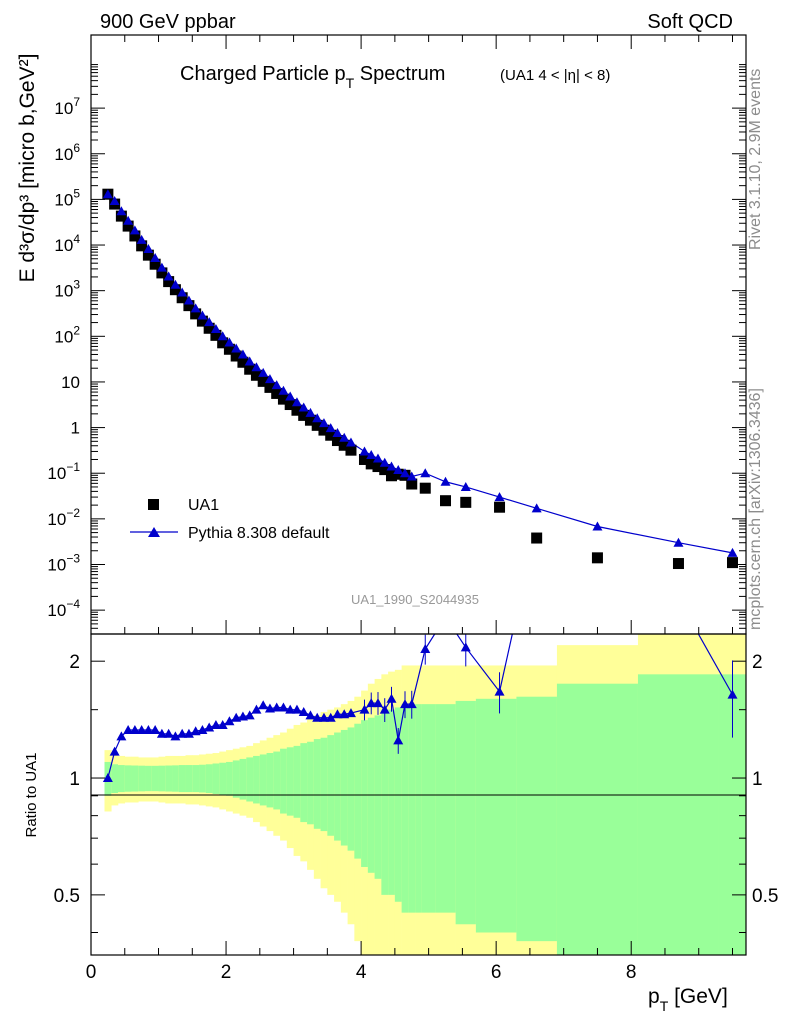  What do you see at coordinates (168, 22) in the screenshot?
I see `header-energy: 900 GeV ppbar` at bounding box center [168, 22].